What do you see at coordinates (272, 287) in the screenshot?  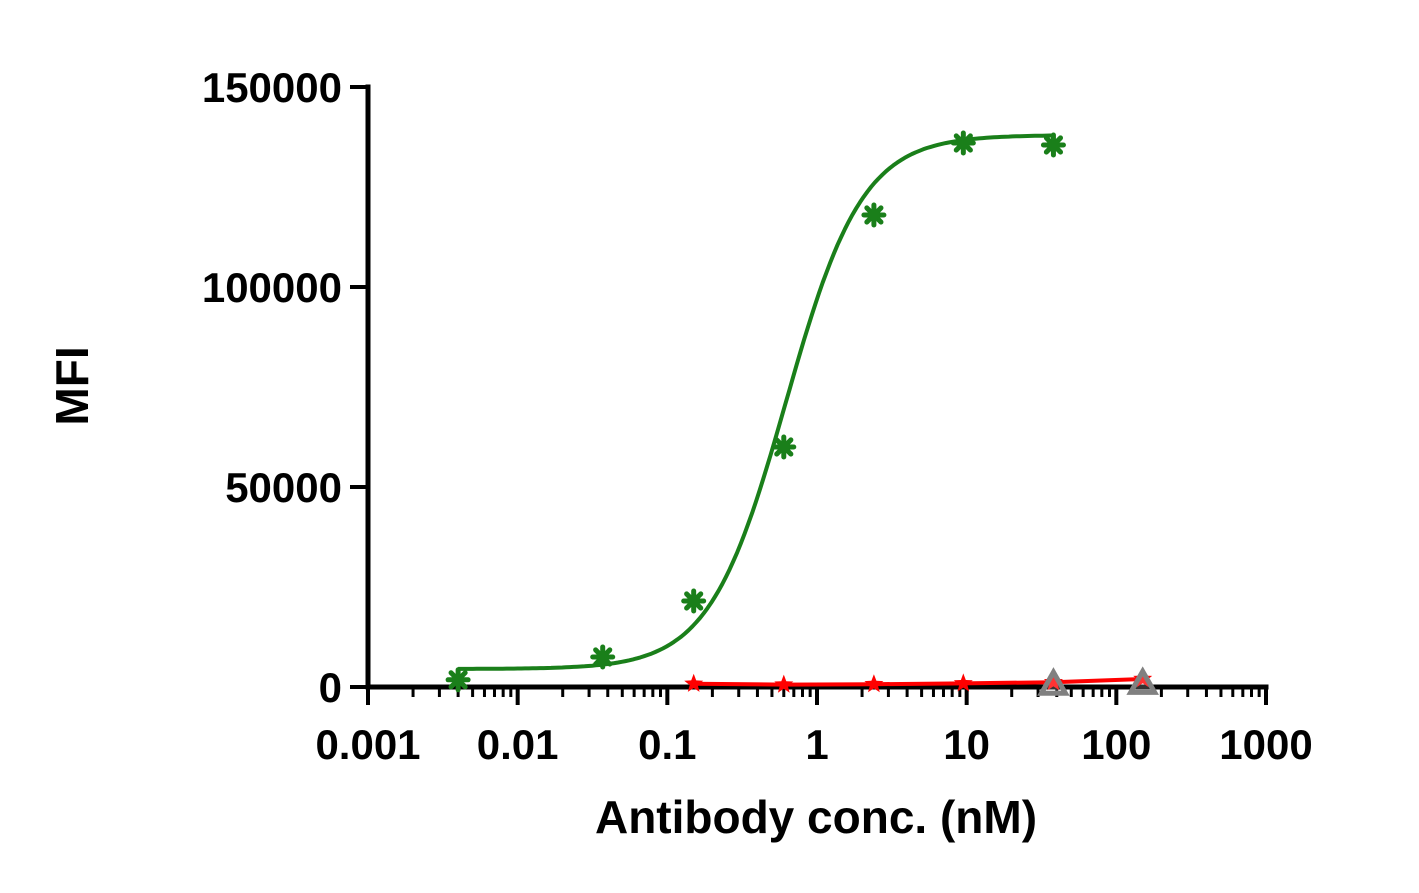 I see `y-tick-label: 100000` at bounding box center [272, 287].